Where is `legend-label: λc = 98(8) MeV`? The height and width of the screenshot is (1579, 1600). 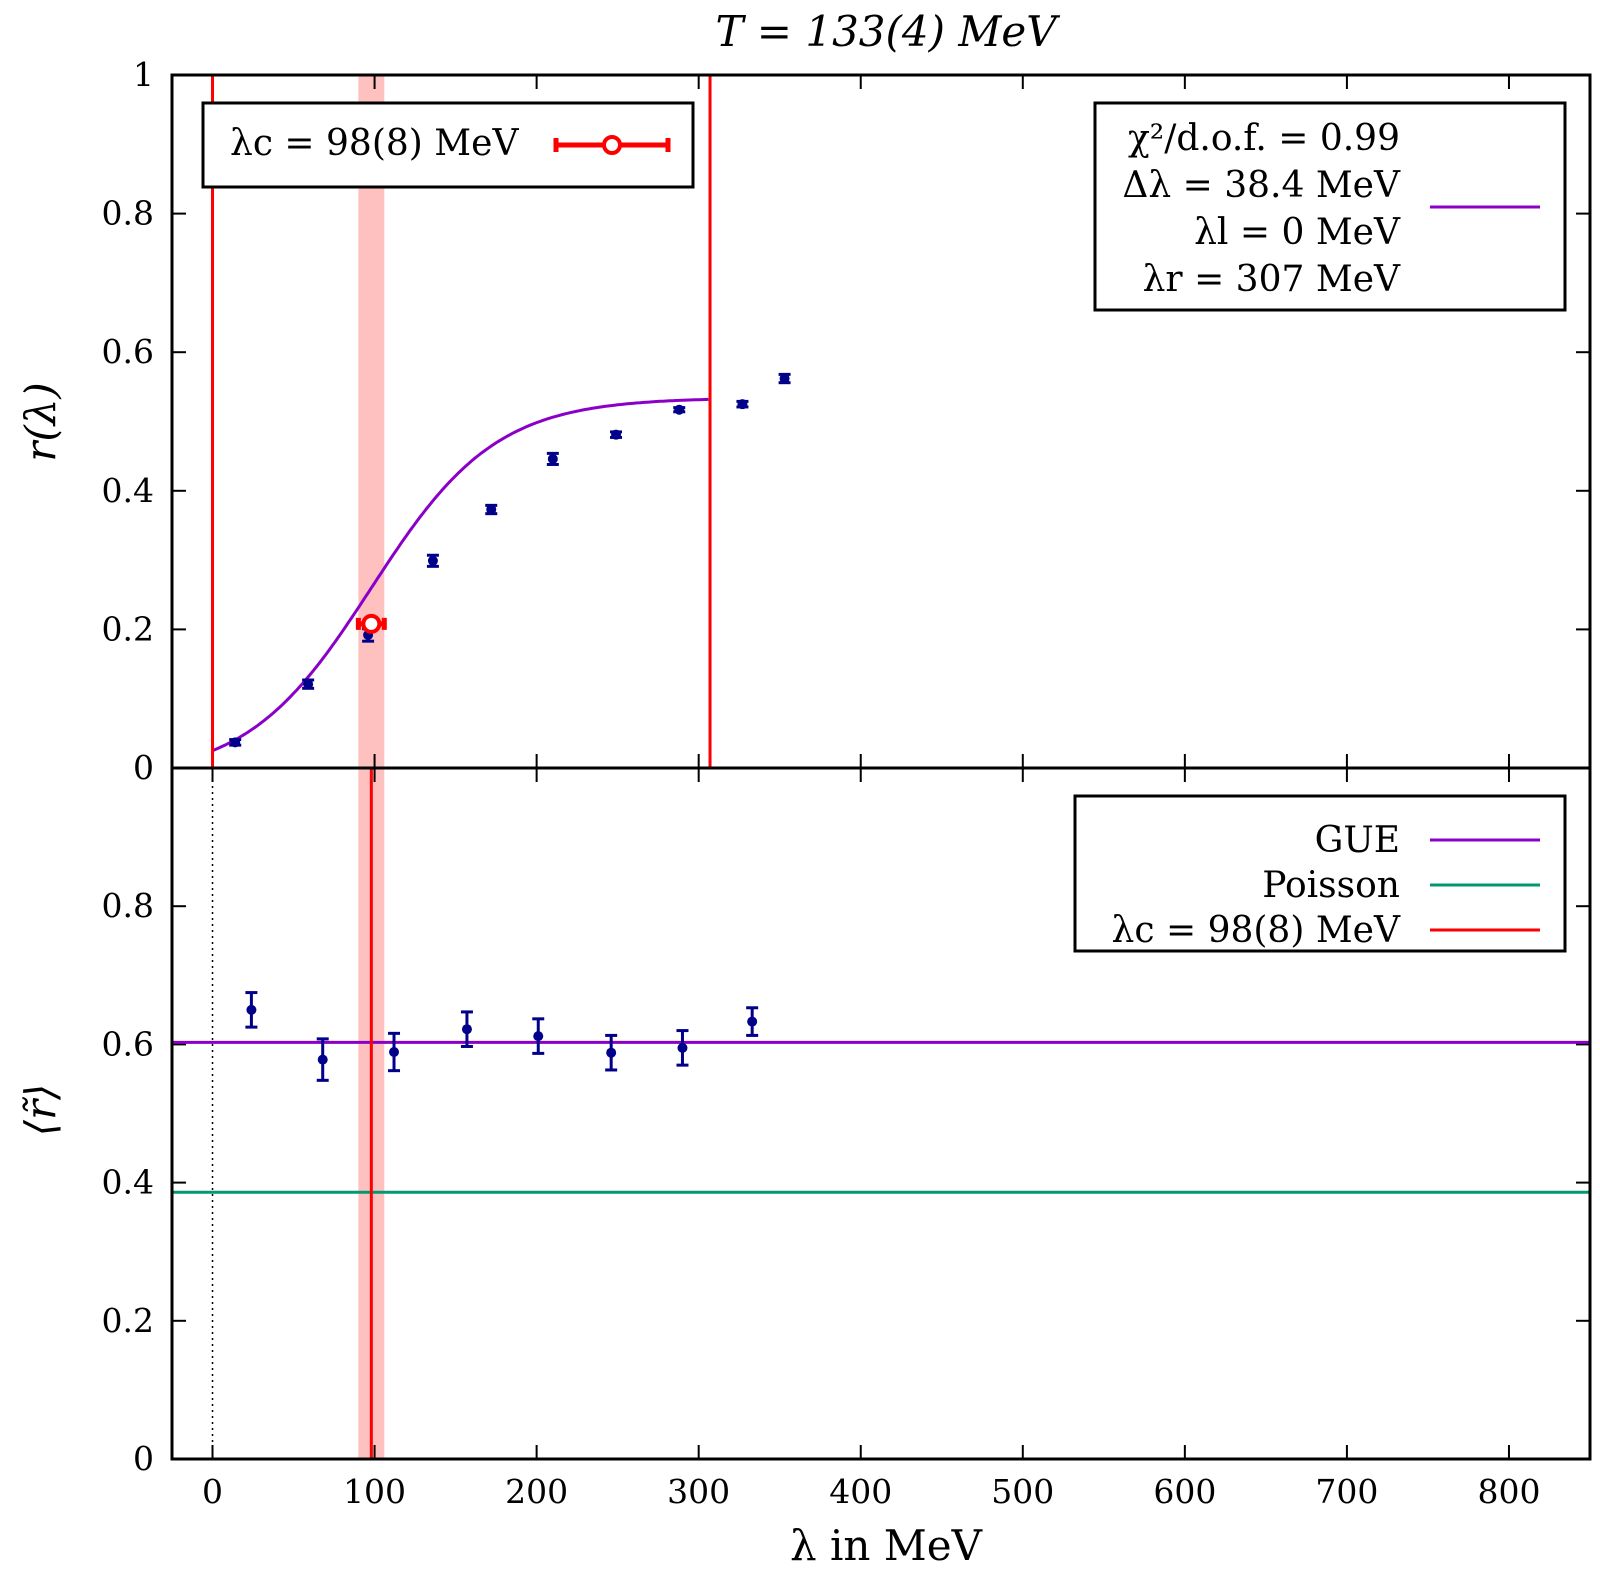 legend-label: λc = 98(8) MeV is located at coordinates (374, 143).